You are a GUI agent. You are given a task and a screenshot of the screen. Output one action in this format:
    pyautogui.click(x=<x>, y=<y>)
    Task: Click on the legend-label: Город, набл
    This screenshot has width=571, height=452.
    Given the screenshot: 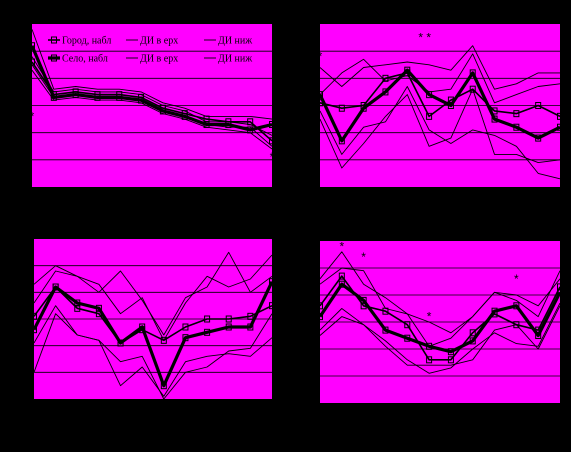 What is the action you would take?
    pyautogui.click(x=86, y=41)
    